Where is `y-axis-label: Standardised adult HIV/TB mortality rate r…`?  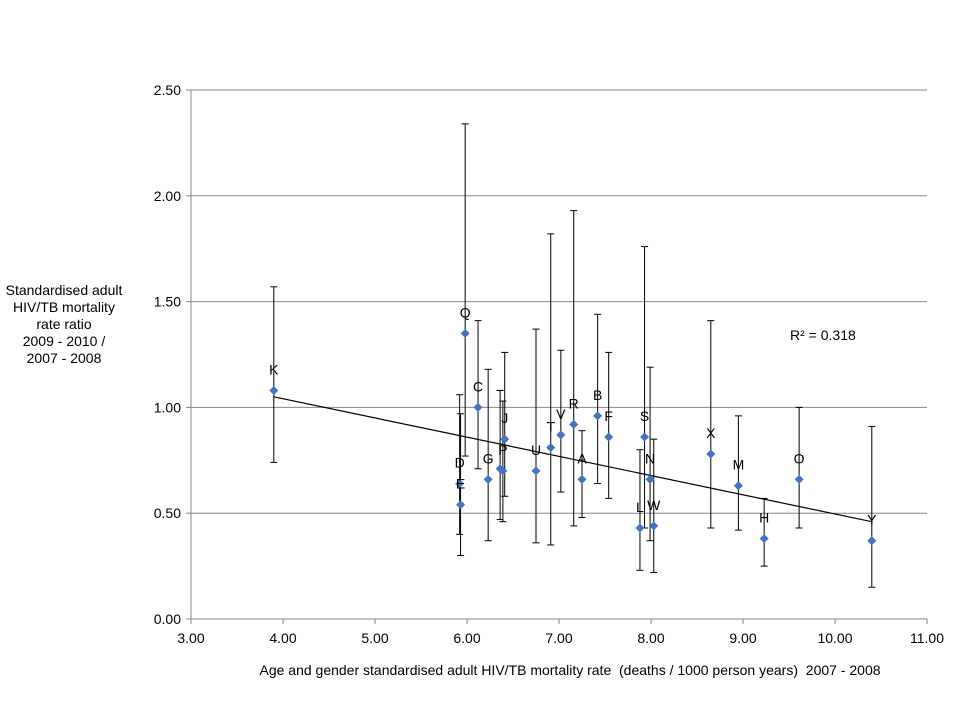
y-axis-label: Standardised adult HIV/TB mortality rate r… is located at coordinates (64, 324).